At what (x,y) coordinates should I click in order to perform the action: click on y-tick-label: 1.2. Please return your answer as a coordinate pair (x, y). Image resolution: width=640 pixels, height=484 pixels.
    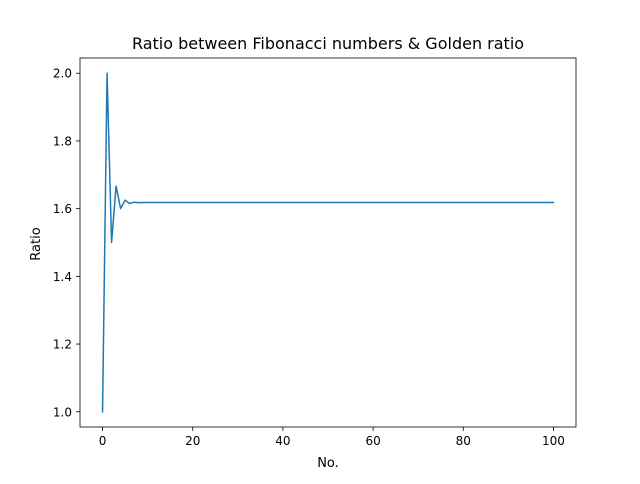
    Looking at the image, I should click on (62, 345).